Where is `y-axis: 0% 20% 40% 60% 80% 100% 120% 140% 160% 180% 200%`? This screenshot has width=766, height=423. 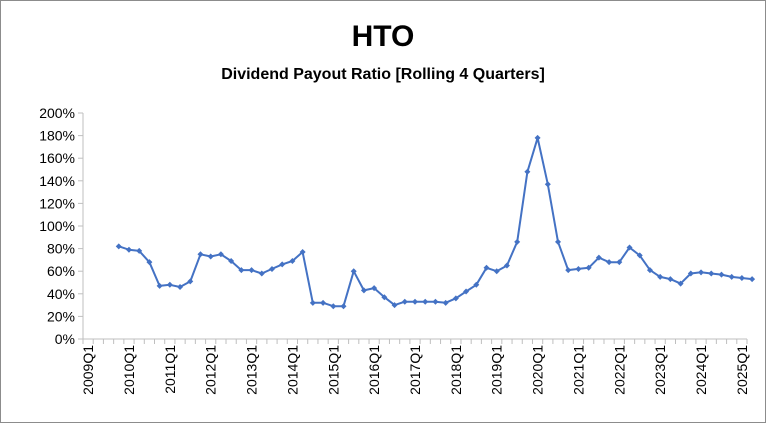 y-axis: 0% 20% 40% 60% 80% 100% 120% 140% 160% 180% 200% is located at coordinates (61, 226).